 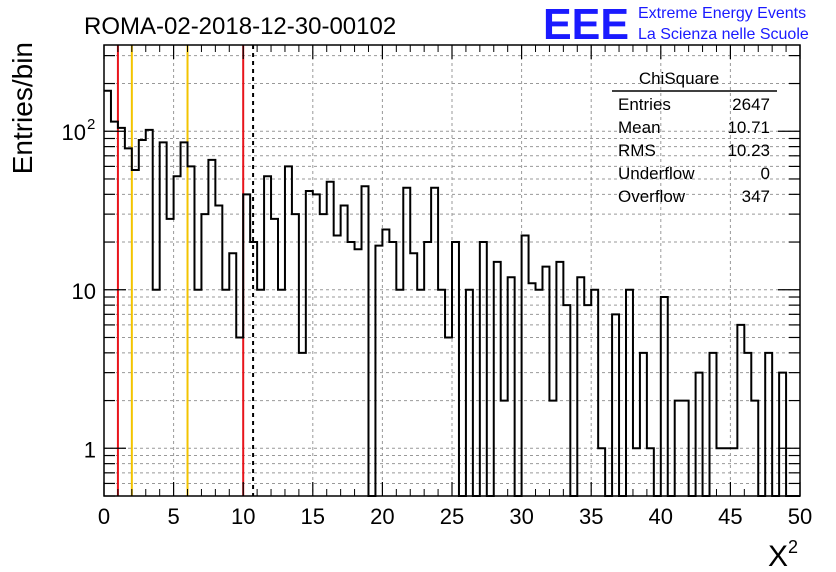 What do you see at coordinates (313, 516) in the screenshot?
I see `x-tick-label: 15` at bounding box center [313, 516].